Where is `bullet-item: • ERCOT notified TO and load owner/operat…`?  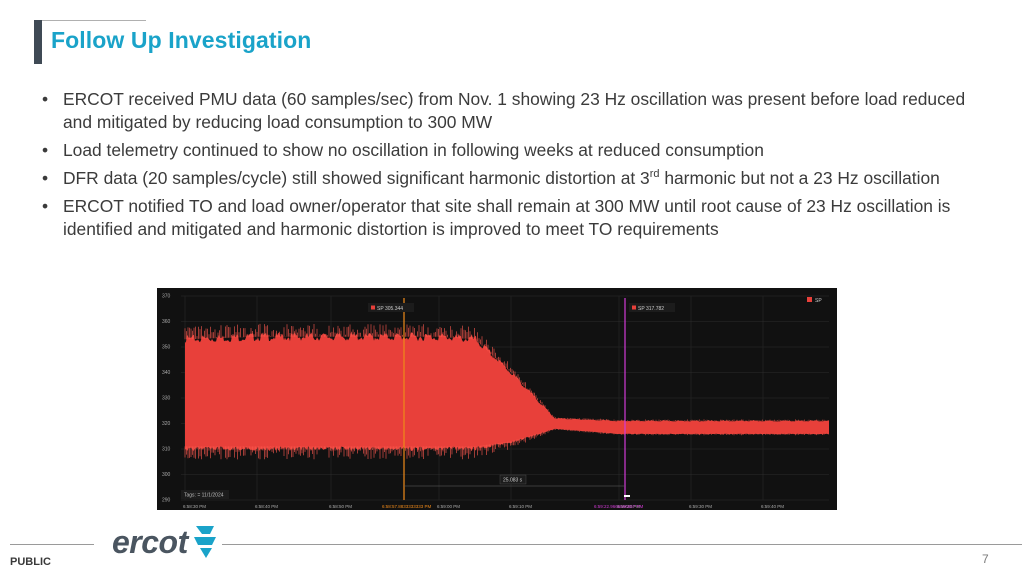 bullet-item: • ERCOT notified TO and load owner/operat… is located at coordinates (505, 218).